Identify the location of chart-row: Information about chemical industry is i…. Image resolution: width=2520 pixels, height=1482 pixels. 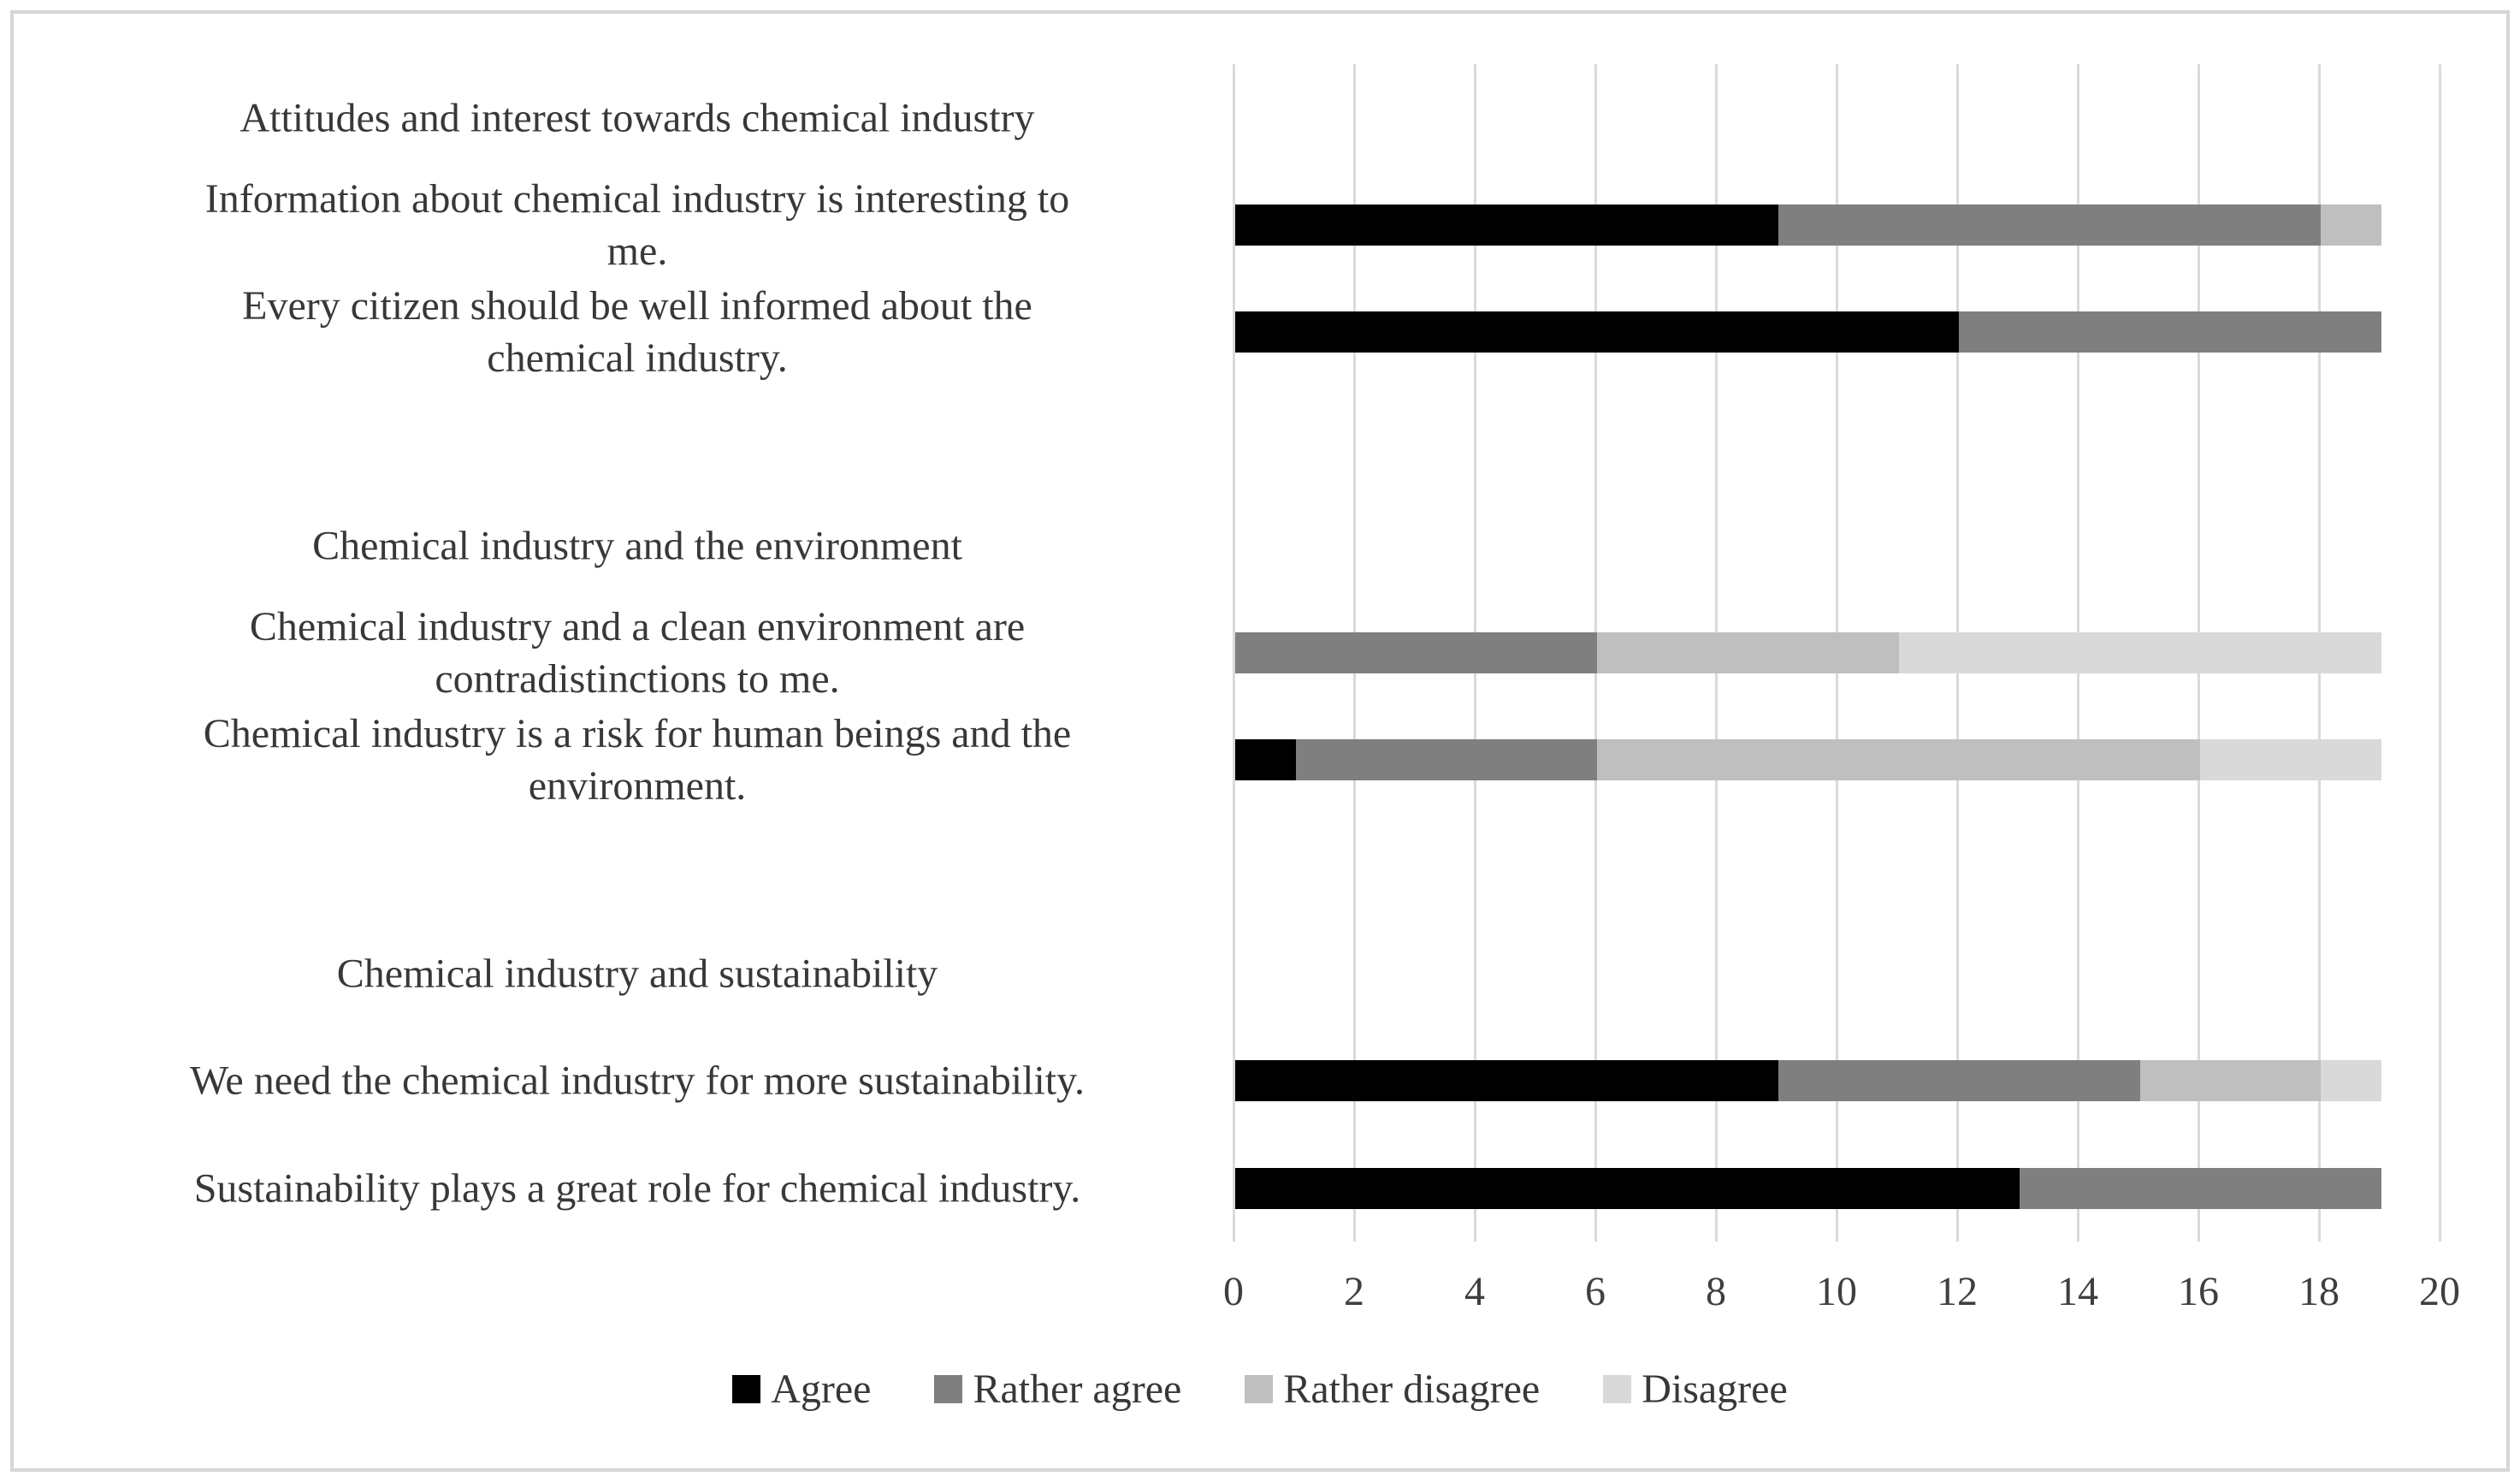
(1260, 224).